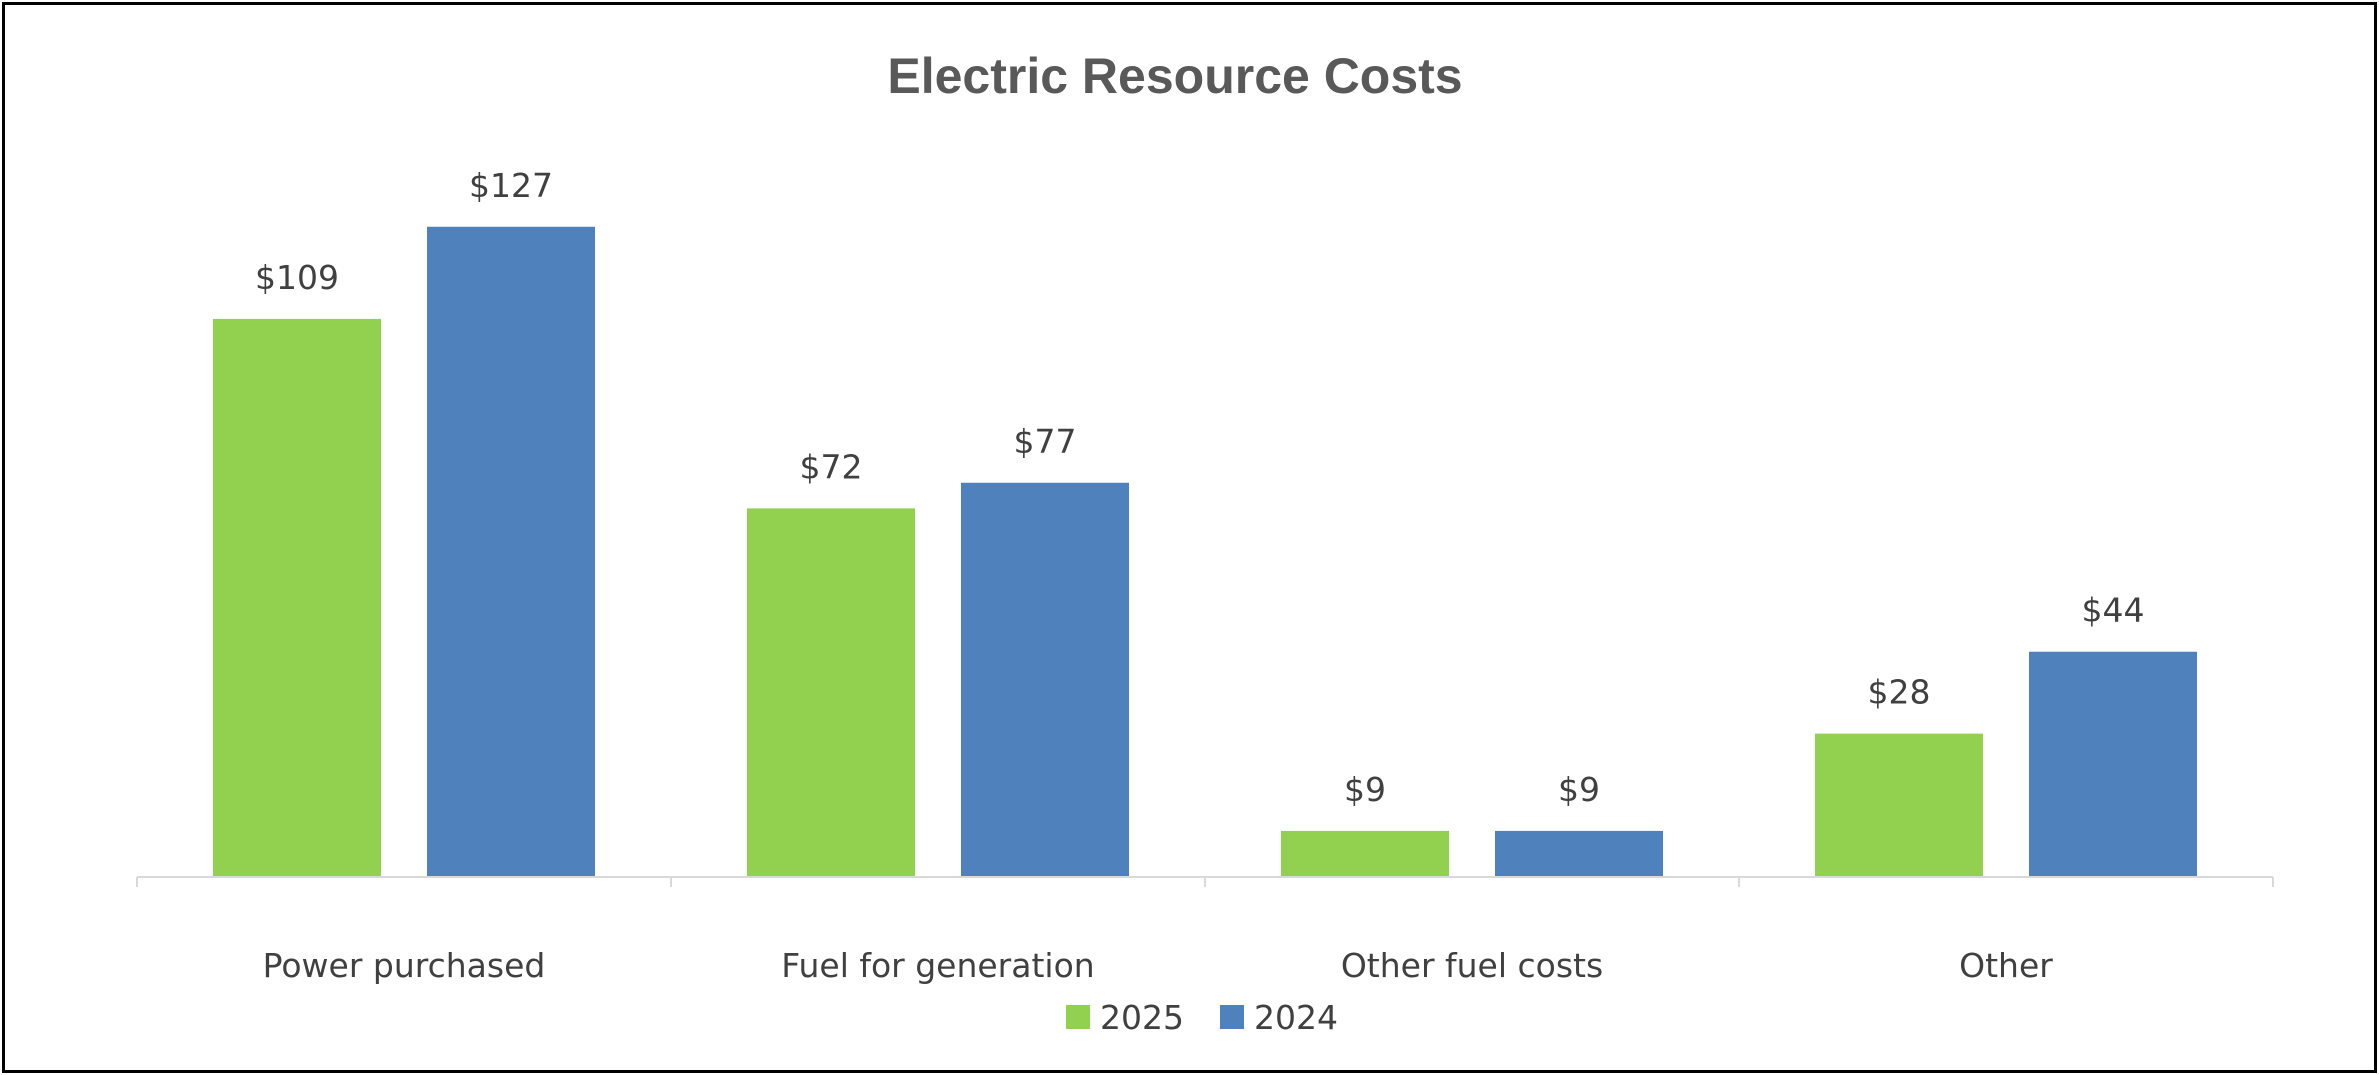 This screenshot has height=1075, width=2379. Describe the element at coordinates (937, 965) in the screenshot. I see `category-label-fuel-for-generation: Fuel for generation` at that location.